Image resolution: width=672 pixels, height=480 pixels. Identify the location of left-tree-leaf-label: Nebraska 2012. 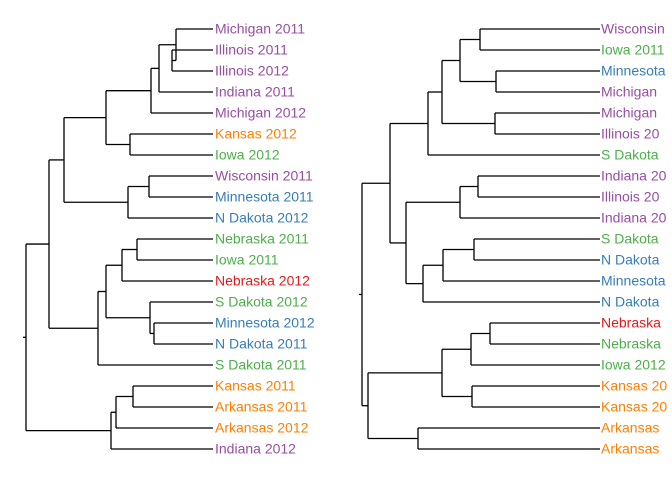
(262, 281).